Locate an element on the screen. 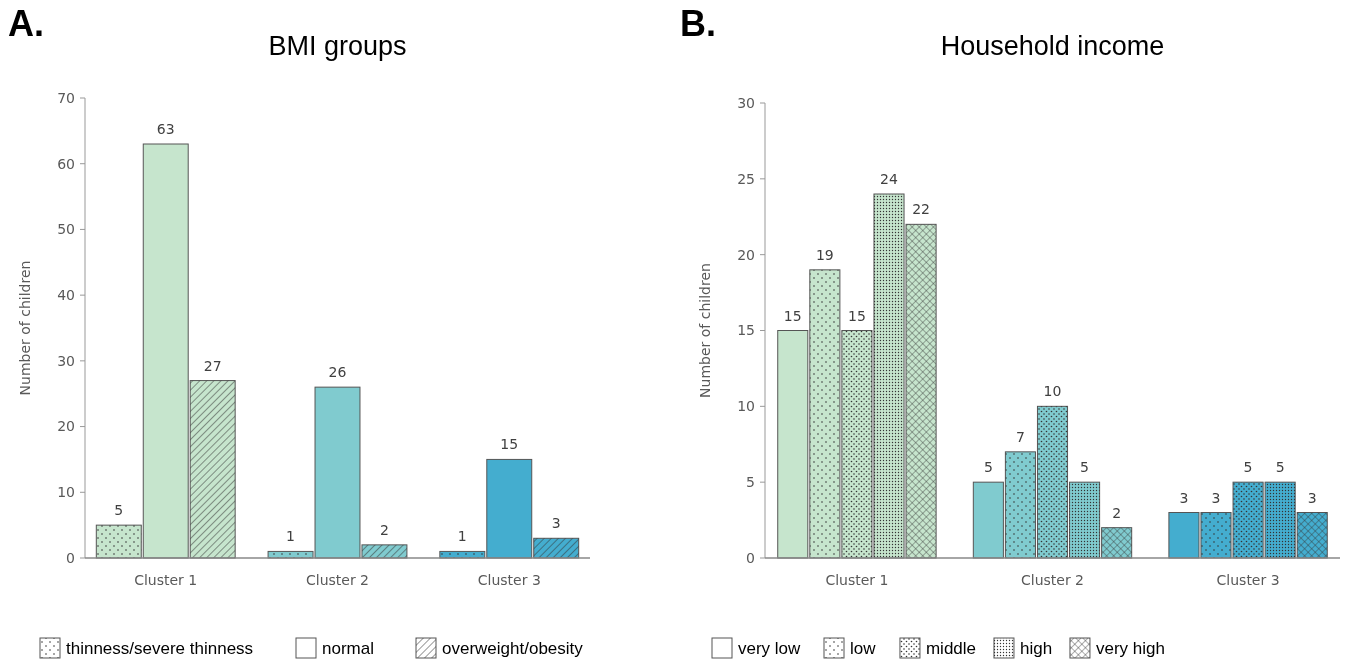 The width and height of the screenshot is (1345, 664). legend-label: very low is located at coordinates (770, 648).